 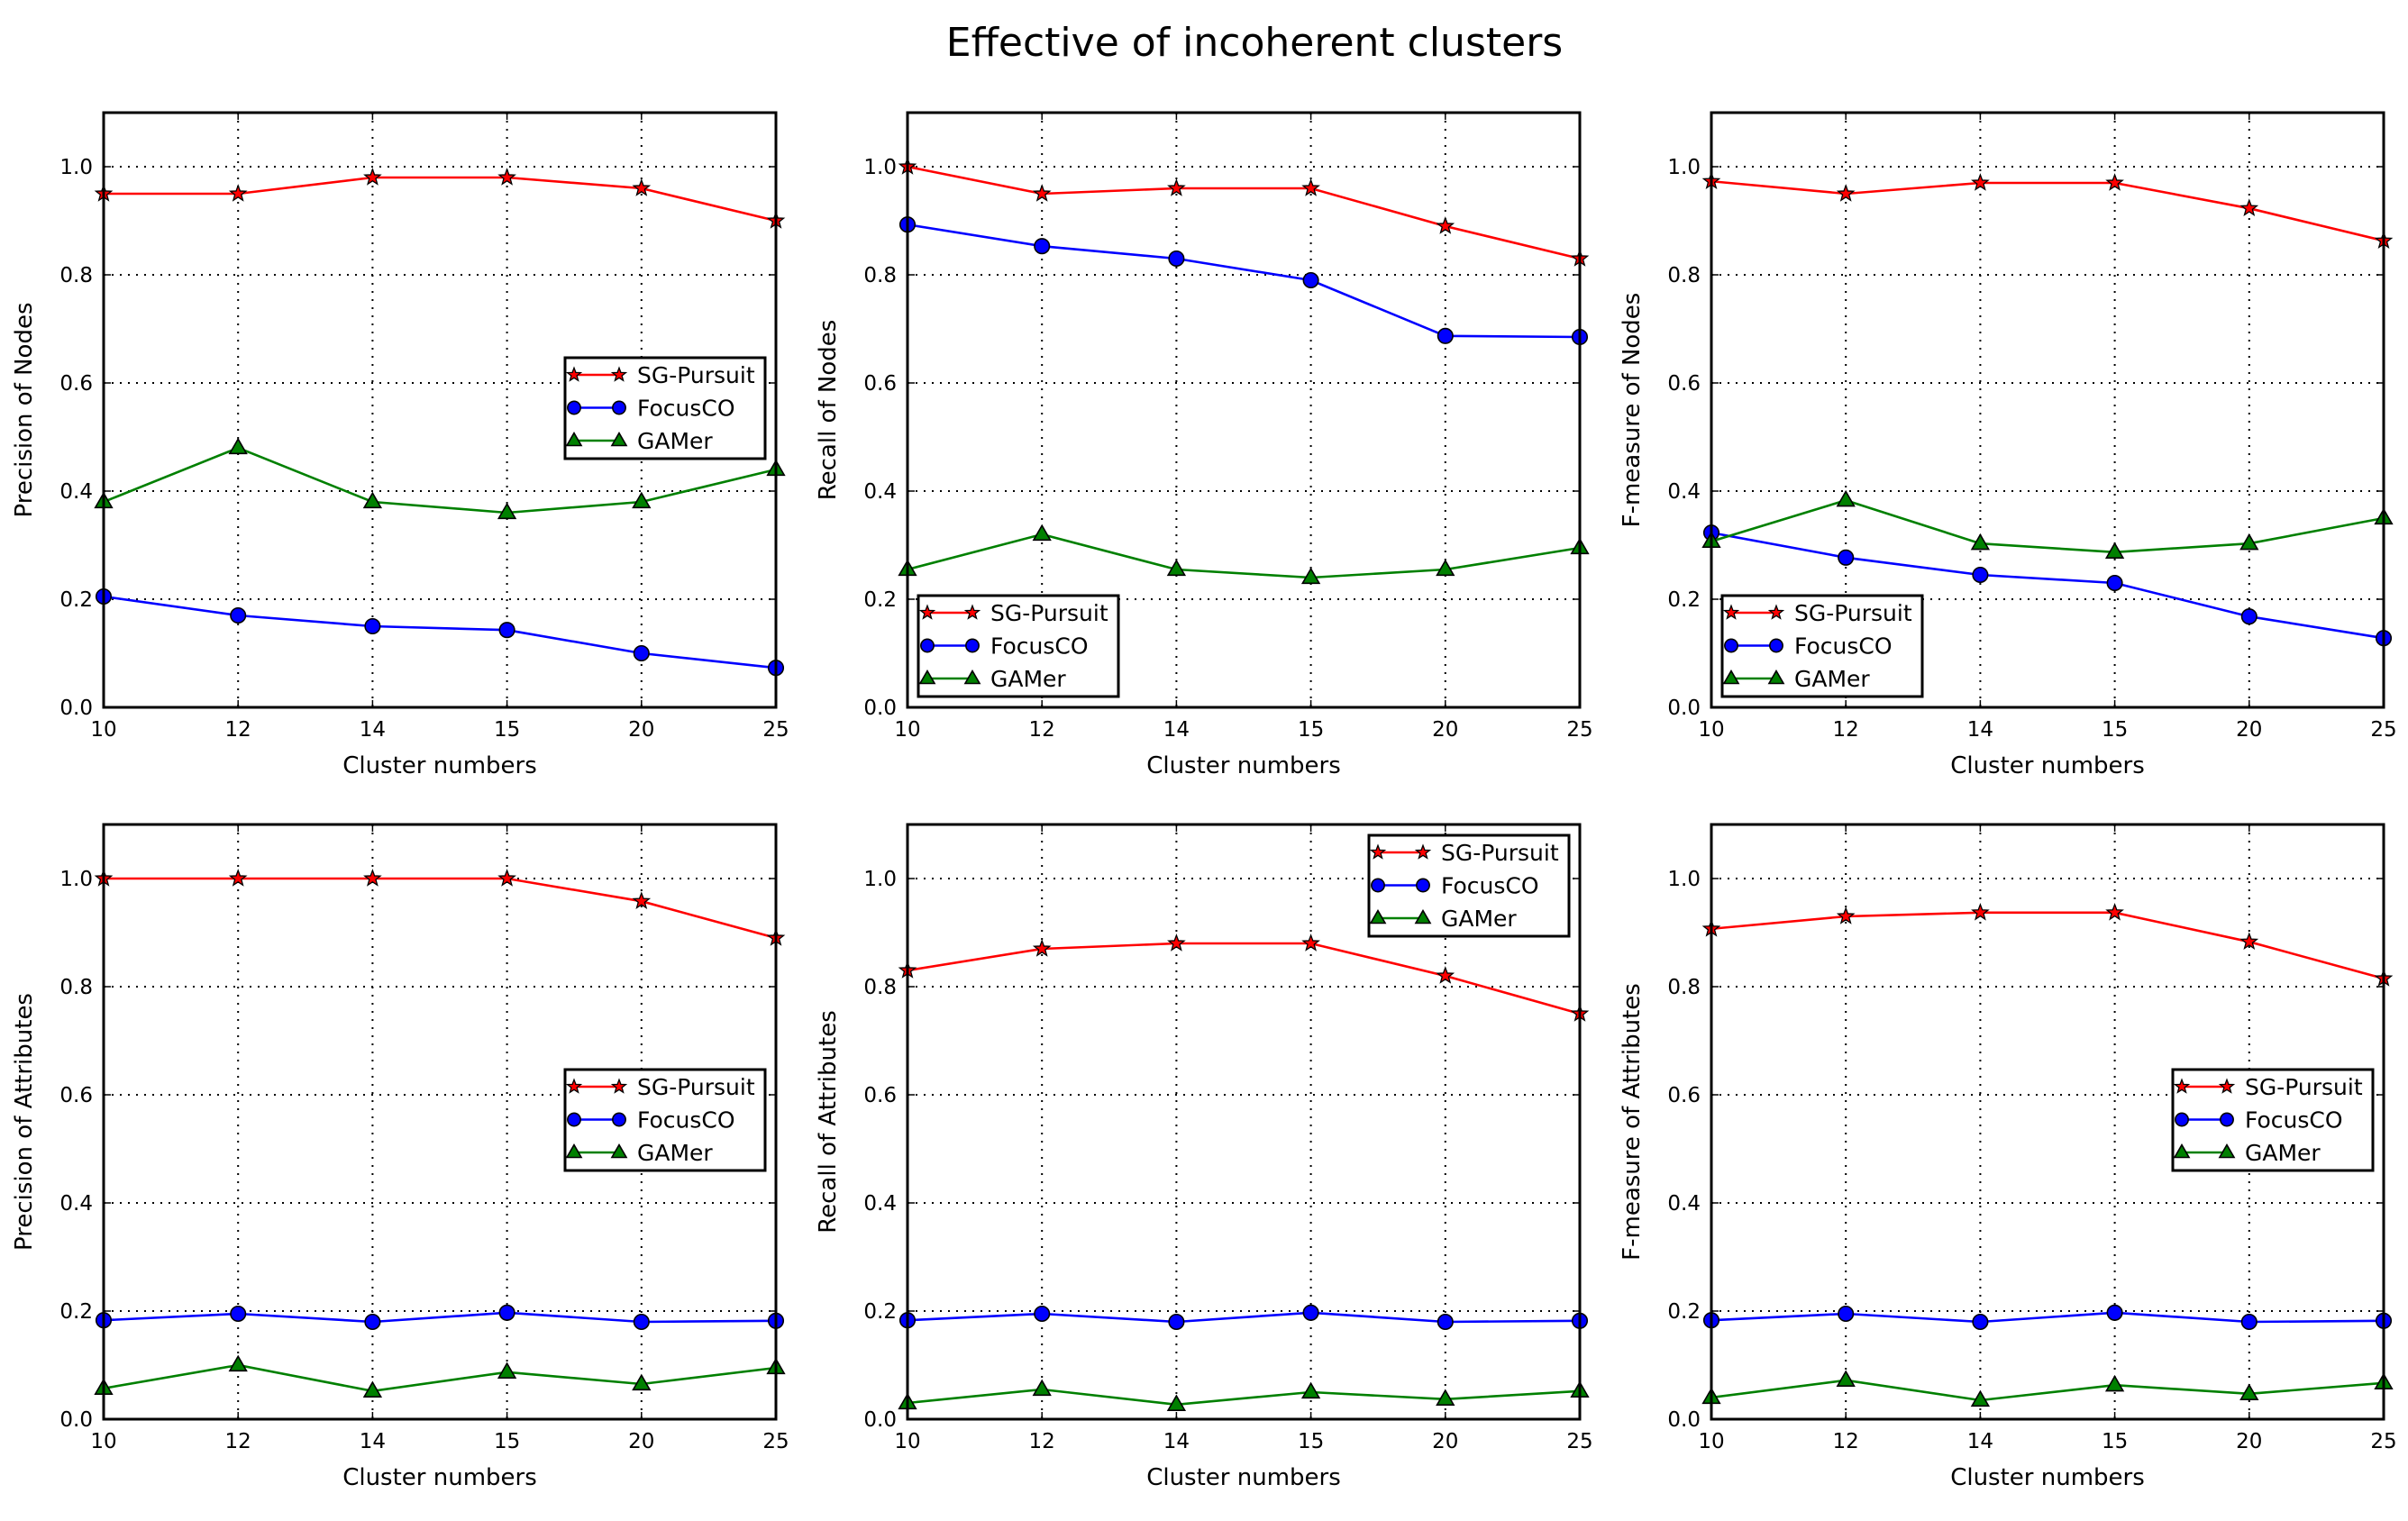 I want to click on legend-label: GAMer, so click(x=1832, y=679).